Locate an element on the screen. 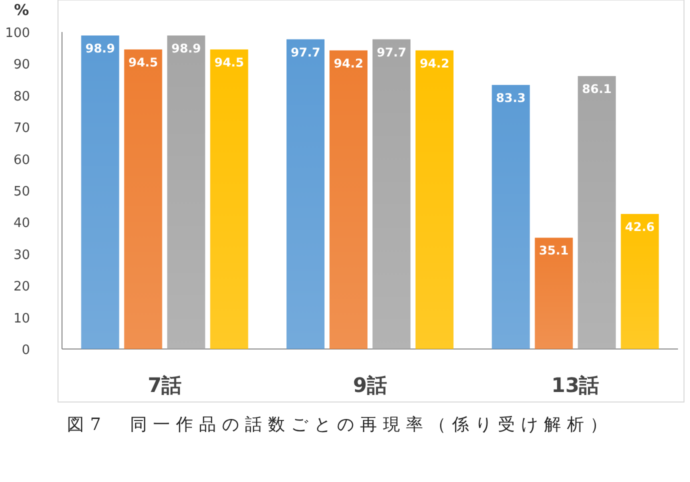 The image size is (690, 482). y-tick-label: 20 is located at coordinates (21, 287).